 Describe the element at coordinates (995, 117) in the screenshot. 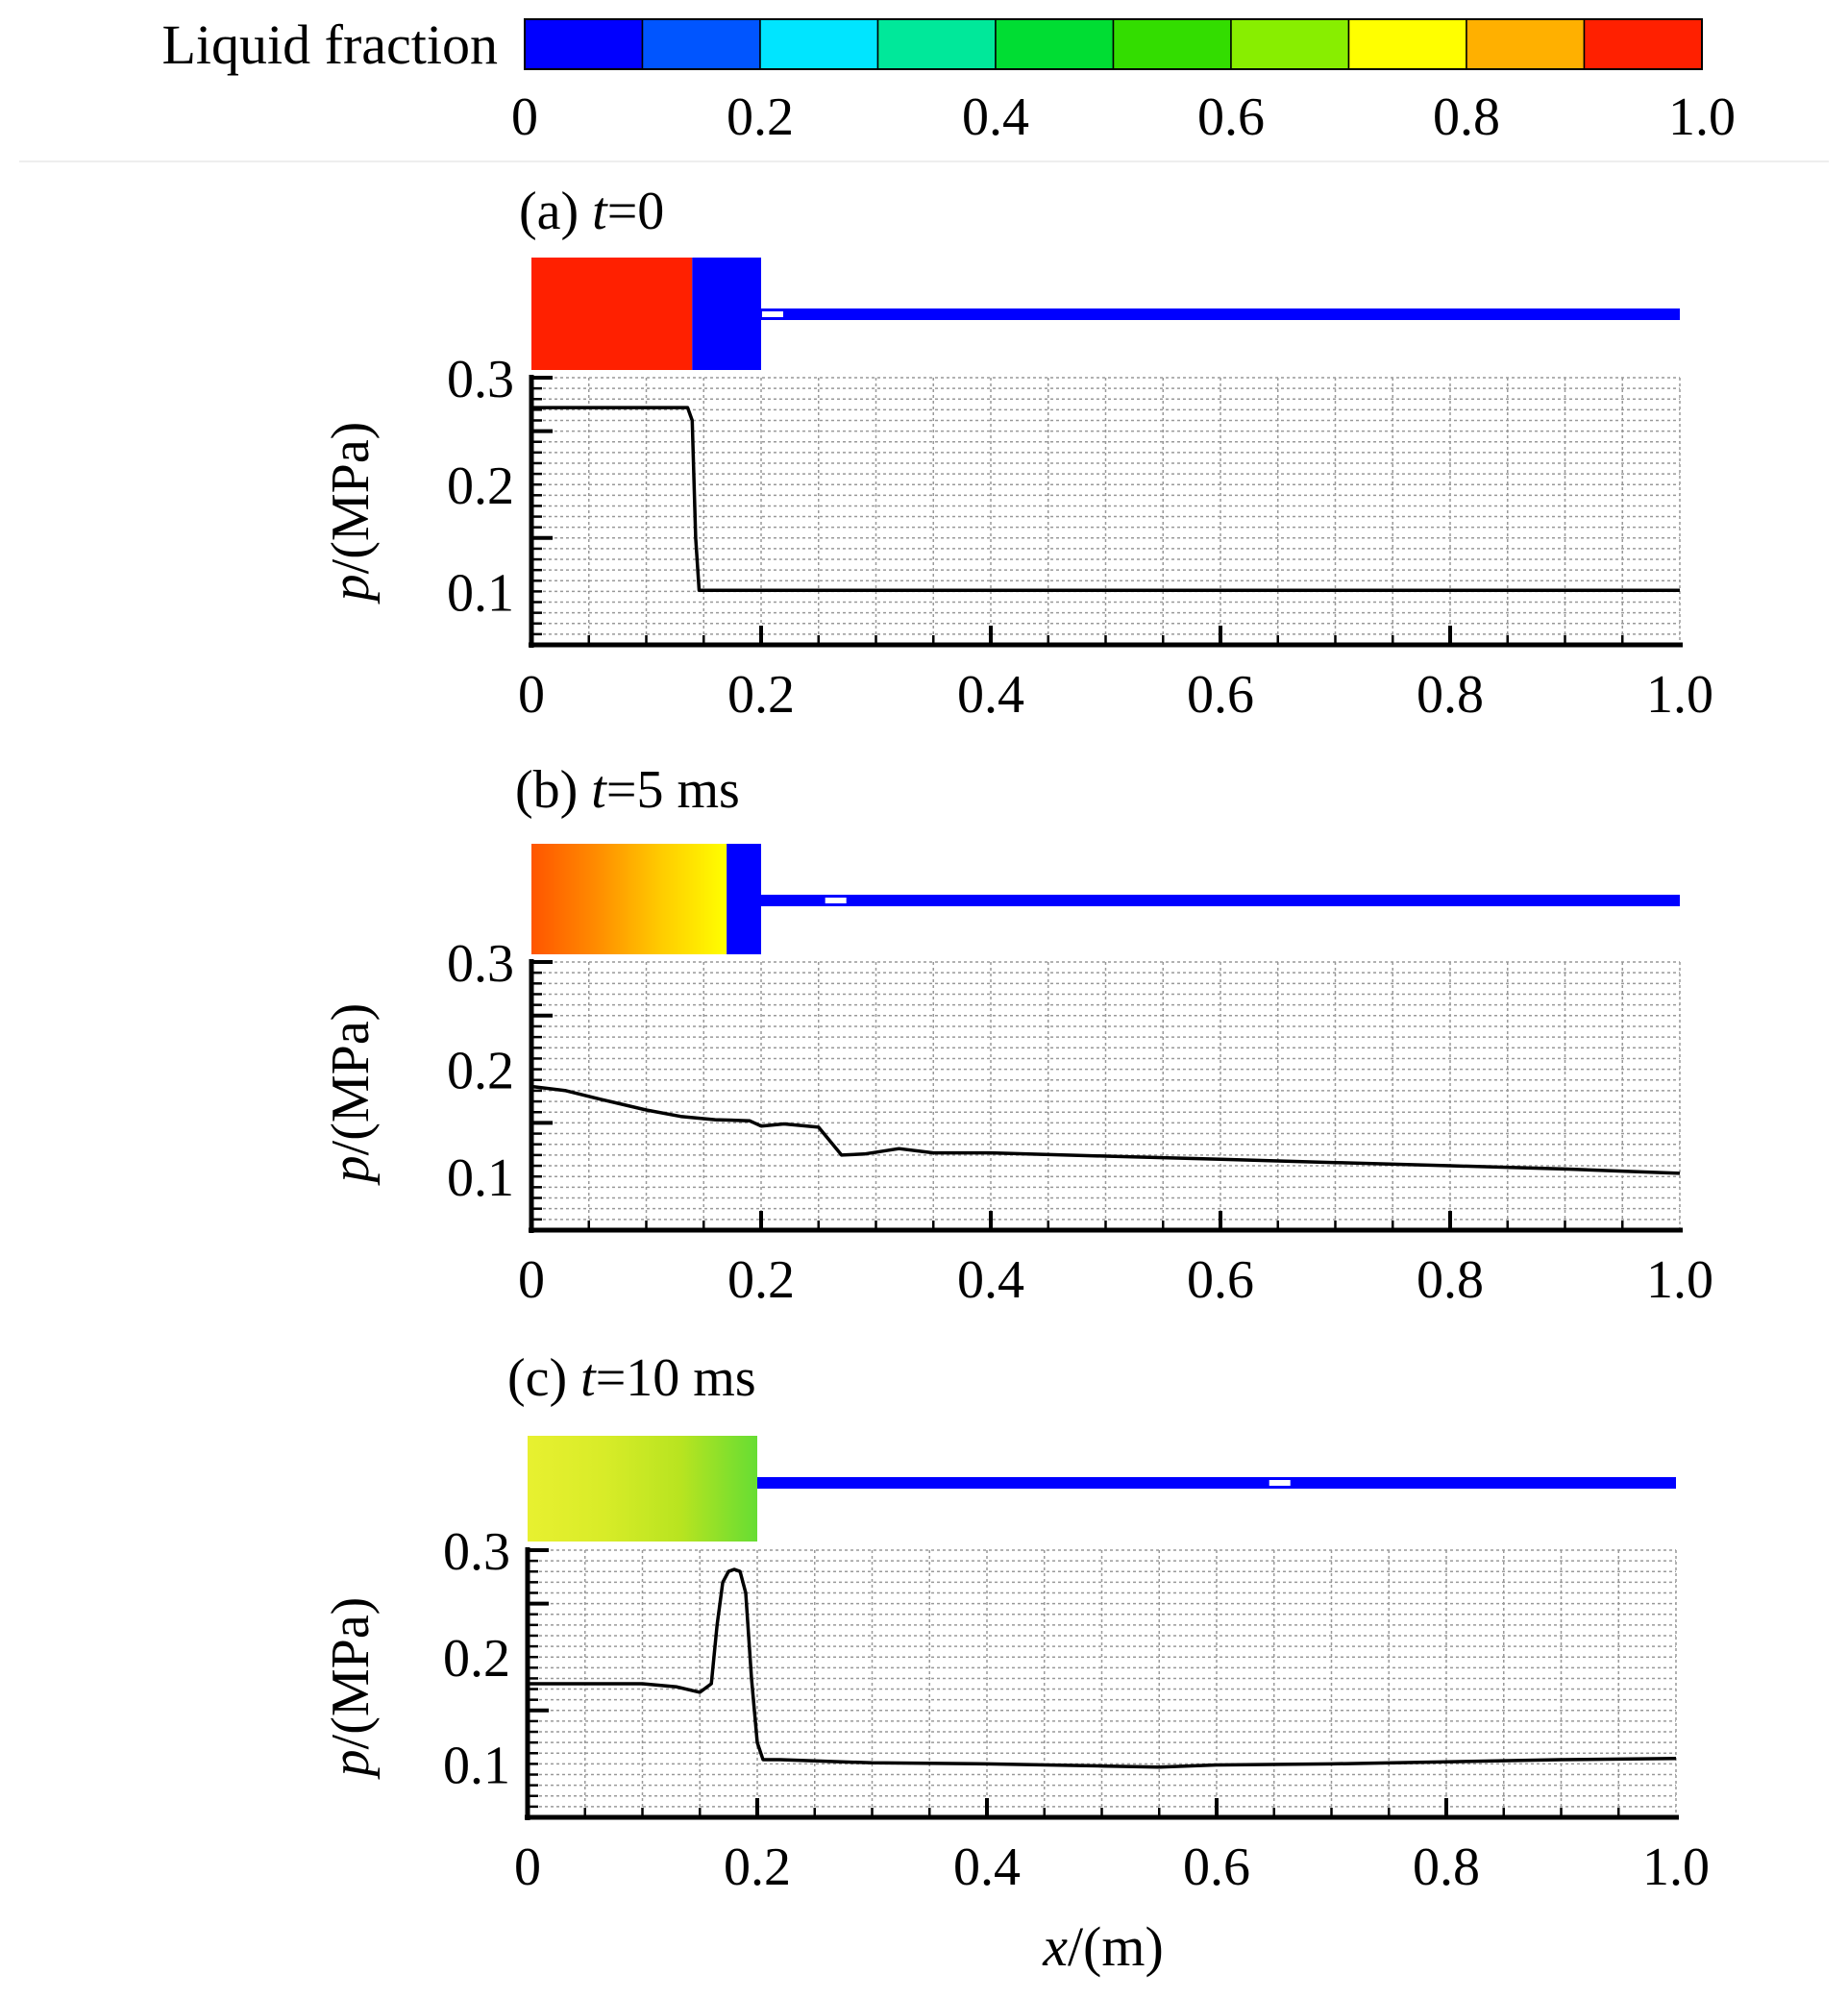

I see `colorbar-tick-label: 0.4` at that location.